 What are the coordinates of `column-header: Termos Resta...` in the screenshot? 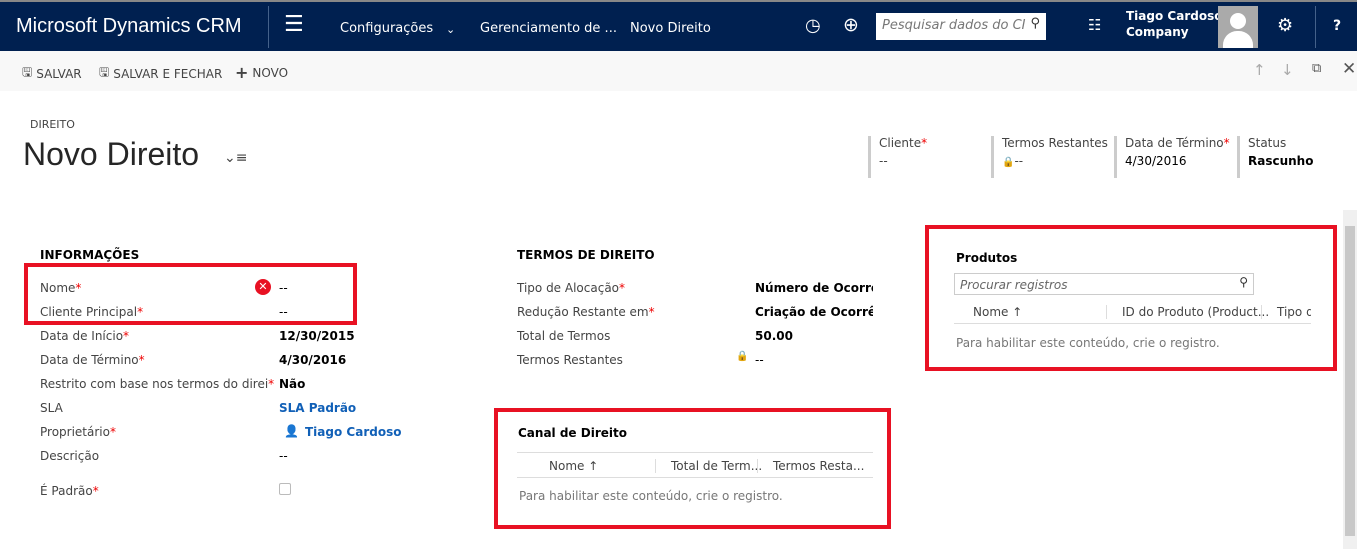 It's located at (810, 466).